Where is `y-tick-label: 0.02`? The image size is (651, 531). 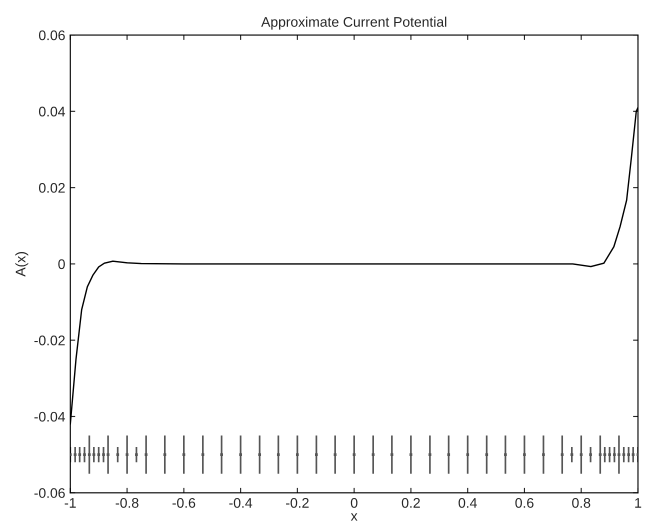 y-tick-label: 0.02 is located at coordinates (51, 187).